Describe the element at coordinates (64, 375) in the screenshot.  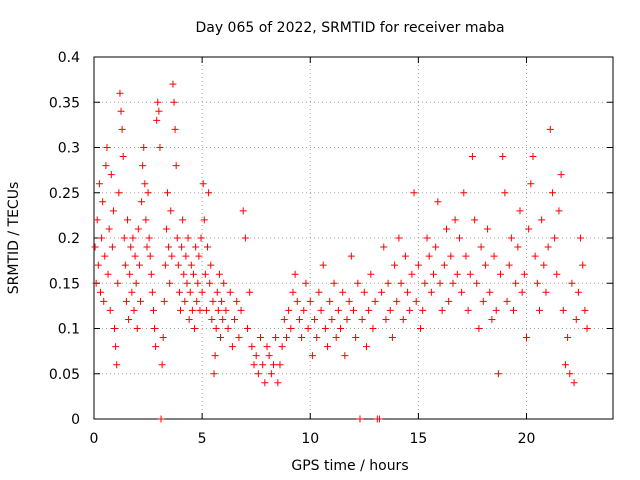
I see `y-tick-label: 0.05` at that location.